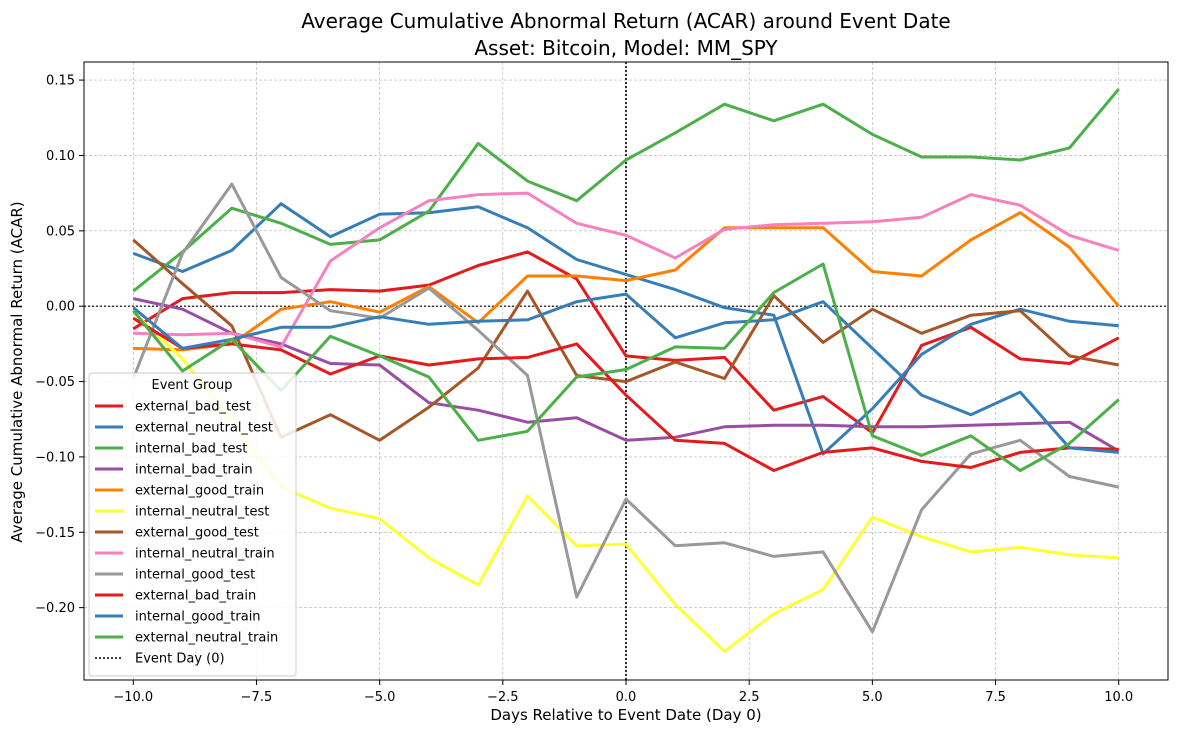 This screenshot has width=1177, height=737. Describe the element at coordinates (995, 697) in the screenshot. I see `x-tick-label-7: 7.5` at that location.